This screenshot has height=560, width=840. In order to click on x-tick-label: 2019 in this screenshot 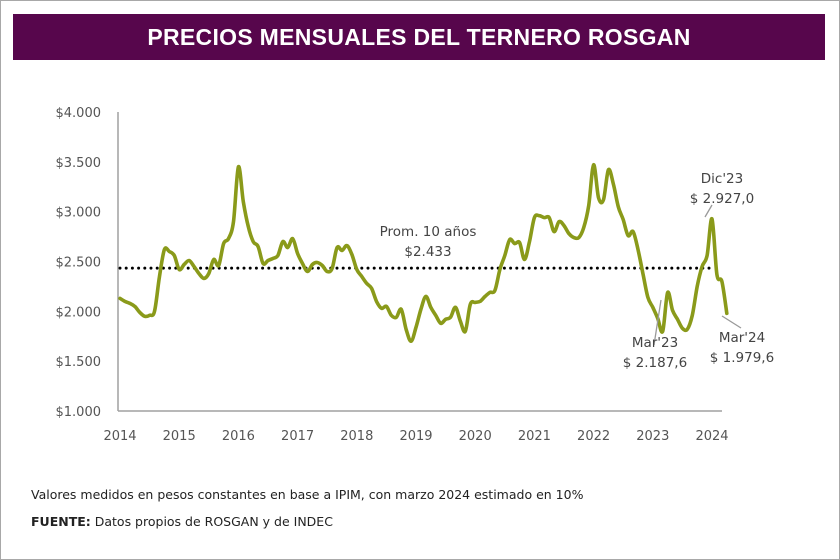, I will do `click(415, 436)`.